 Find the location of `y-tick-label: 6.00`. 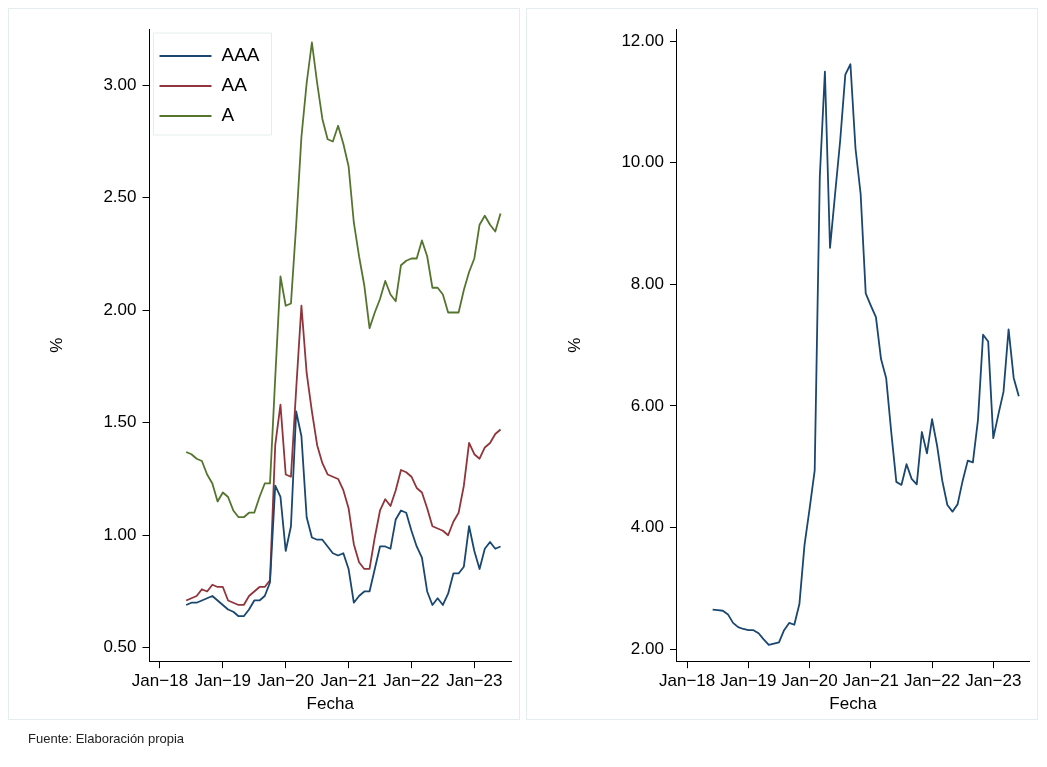

y-tick-label: 6.00 is located at coordinates (647, 405).